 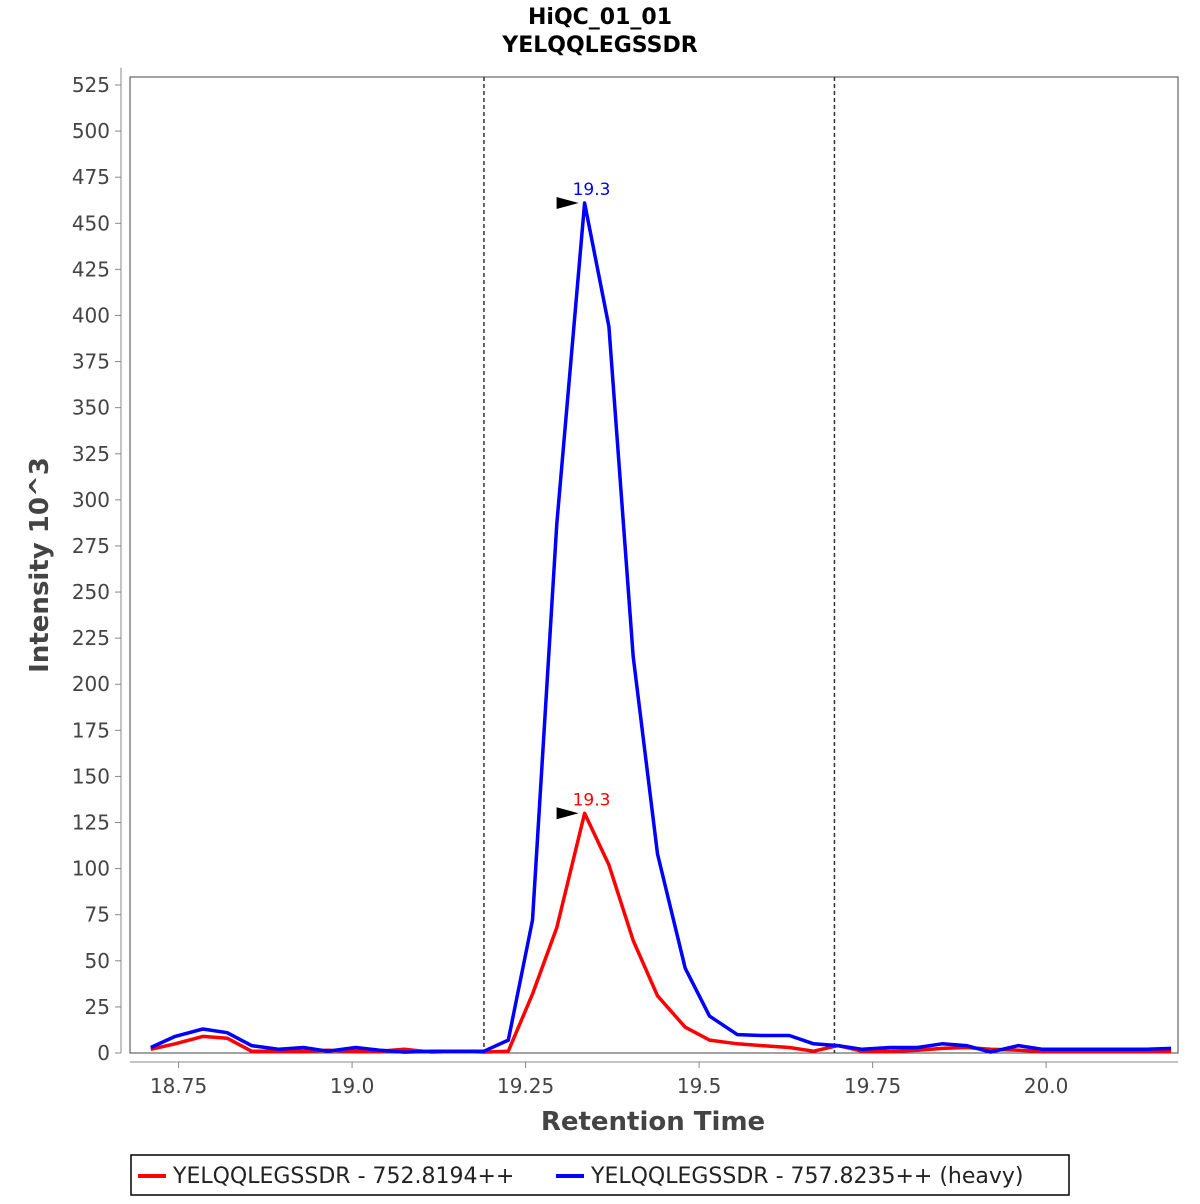 I want to click on y-tick-label: 150, so click(x=91, y=776).